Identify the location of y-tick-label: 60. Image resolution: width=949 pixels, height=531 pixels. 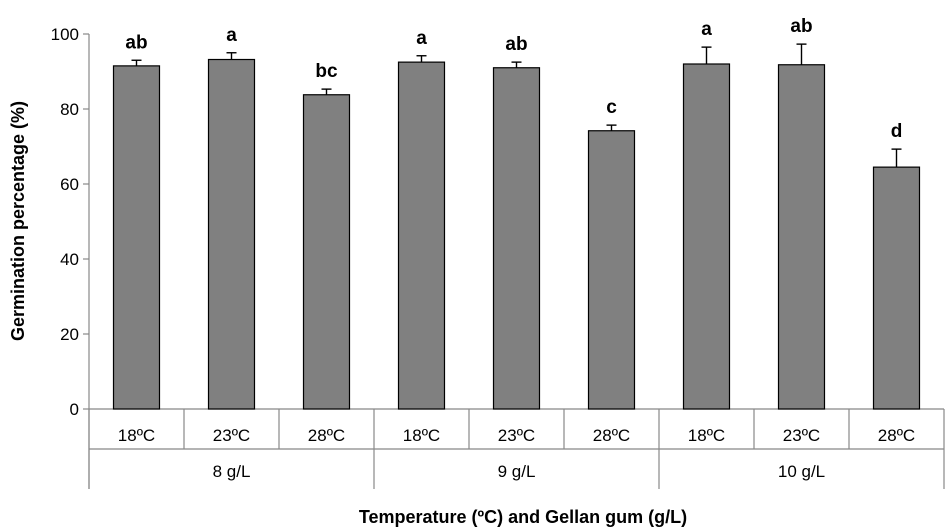
(69, 184).